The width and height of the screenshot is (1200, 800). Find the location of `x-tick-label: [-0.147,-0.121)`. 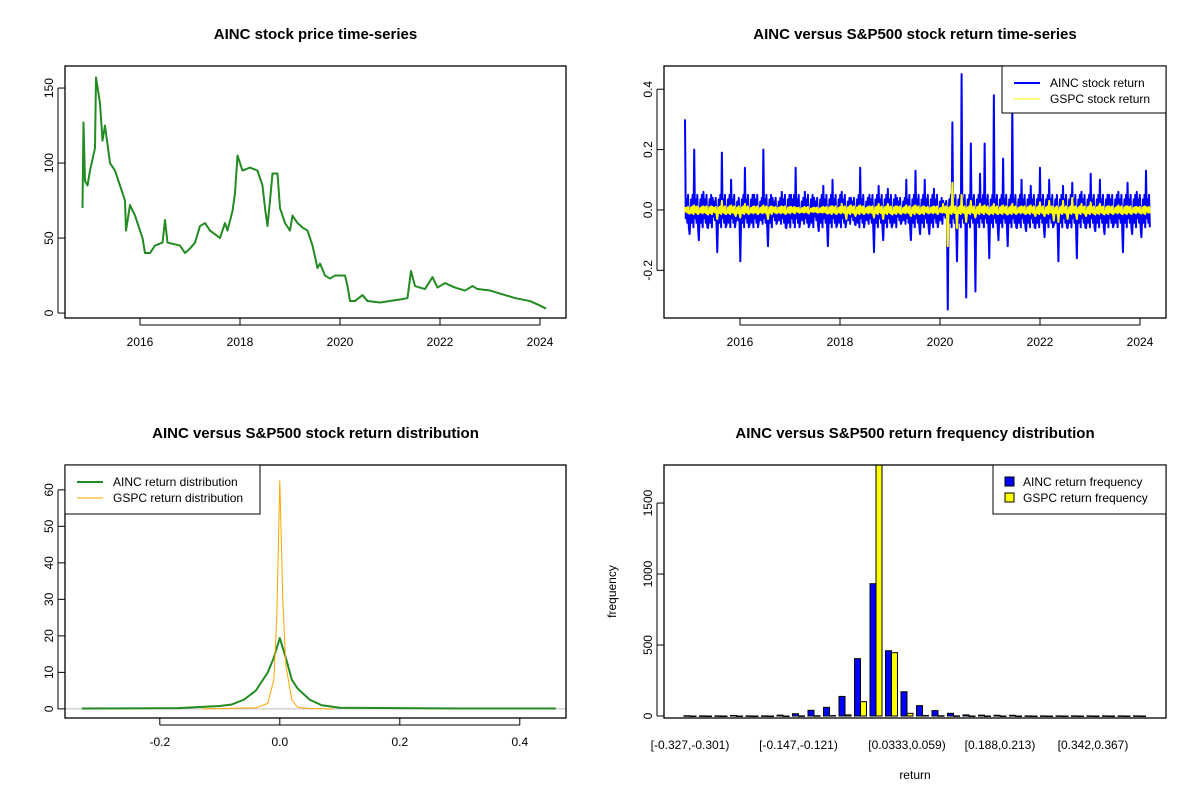

x-tick-label: [-0.147,-0.121) is located at coordinates (798, 745).